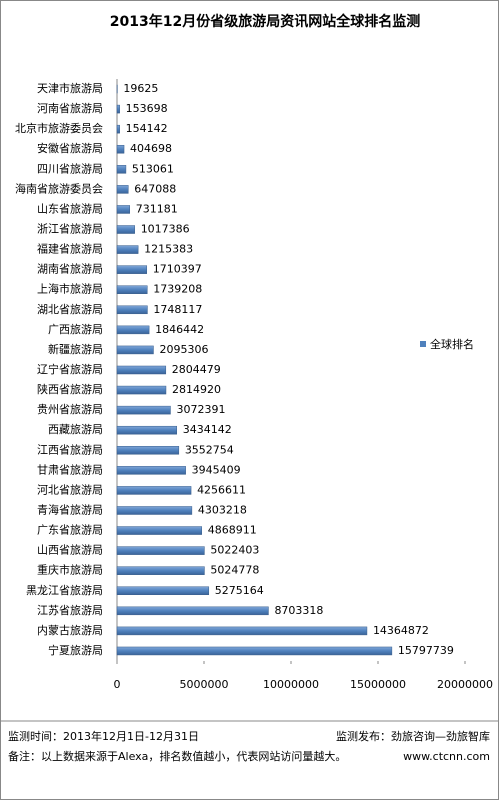 The height and width of the screenshot is (800, 499). I want to click on value-label: 15797739, so click(426, 650).